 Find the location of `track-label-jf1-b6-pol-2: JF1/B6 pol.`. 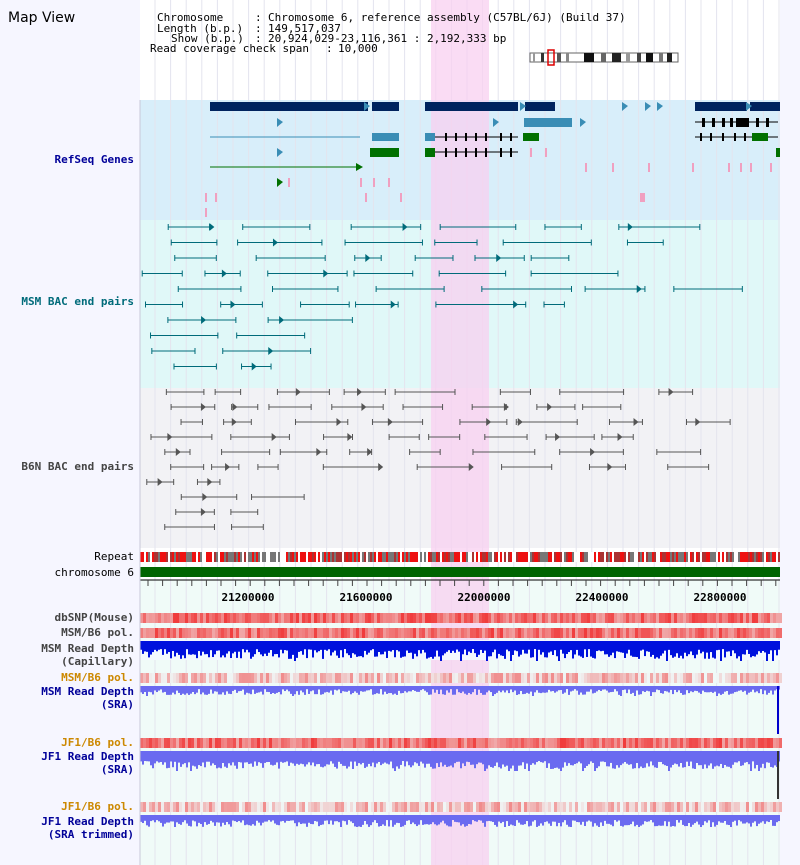

track-label-jf1-b6-pol-2: JF1/B6 pol. is located at coordinates (97, 806).